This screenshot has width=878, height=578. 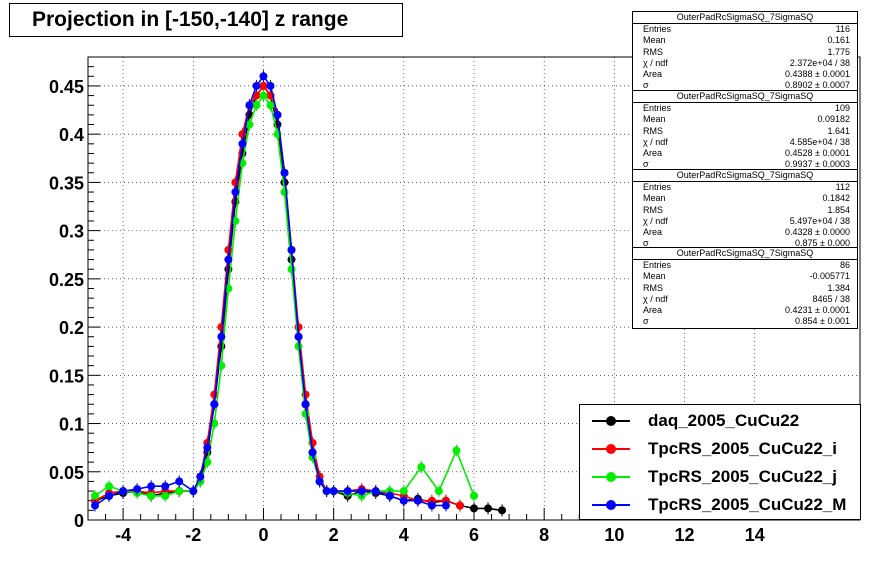 What do you see at coordinates (845, 265) in the screenshot?
I see `stats-value: 86` at bounding box center [845, 265].